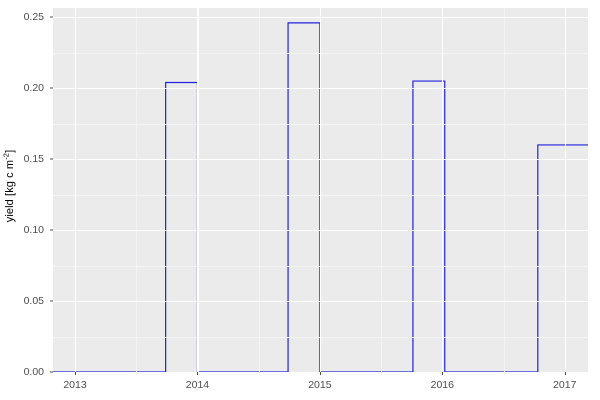 The height and width of the screenshot is (400, 600). What do you see at coordinates (26, 200) in the screenshot?
I see `y-axis: 0.00 0.05 0.10 0.15 0.20 0.25` at bounding box center [26, 200].